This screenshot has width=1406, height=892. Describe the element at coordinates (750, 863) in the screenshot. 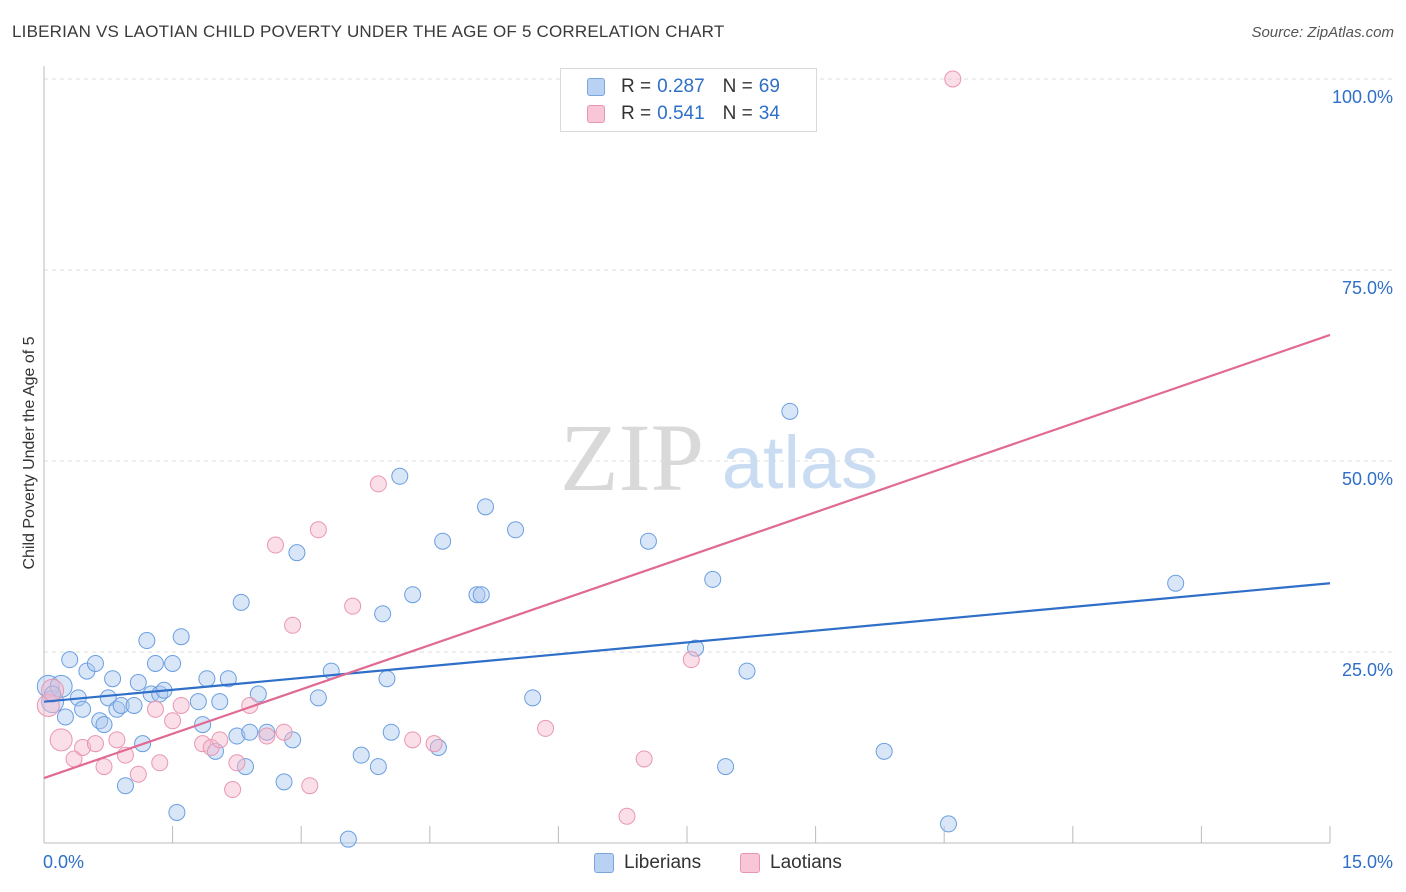

I see `laotians-legend-swatch` at that location.